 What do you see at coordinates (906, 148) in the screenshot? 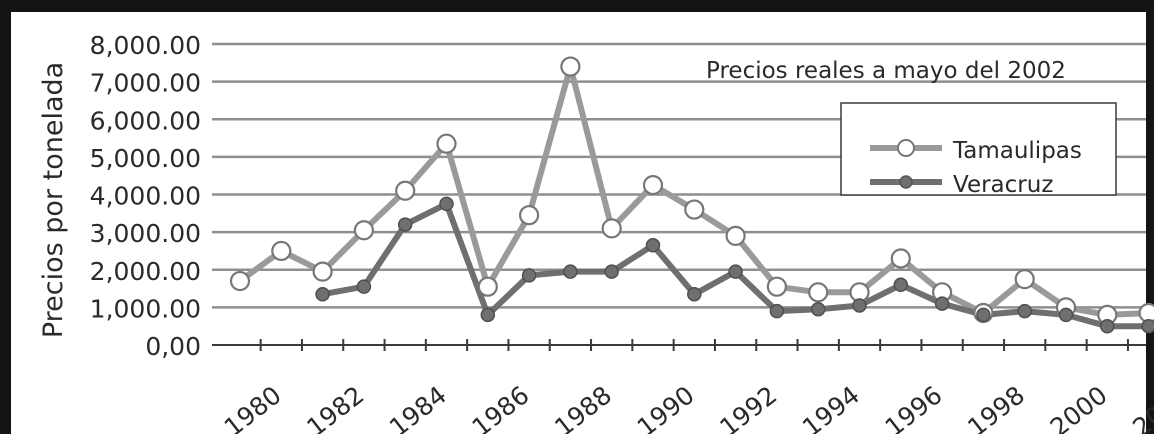
I see `legend-marker-tamaulipas` at bounding box center [906, 148].